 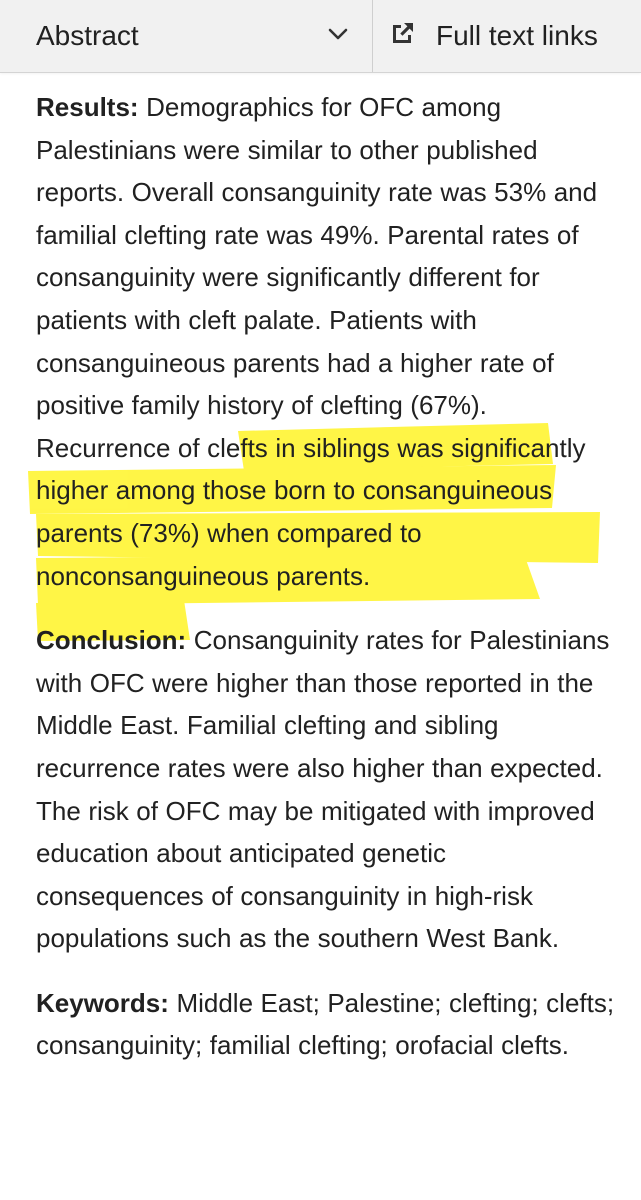 I want to click on section-toolbar: Abstract Full text links, so click(x=320, y=36).